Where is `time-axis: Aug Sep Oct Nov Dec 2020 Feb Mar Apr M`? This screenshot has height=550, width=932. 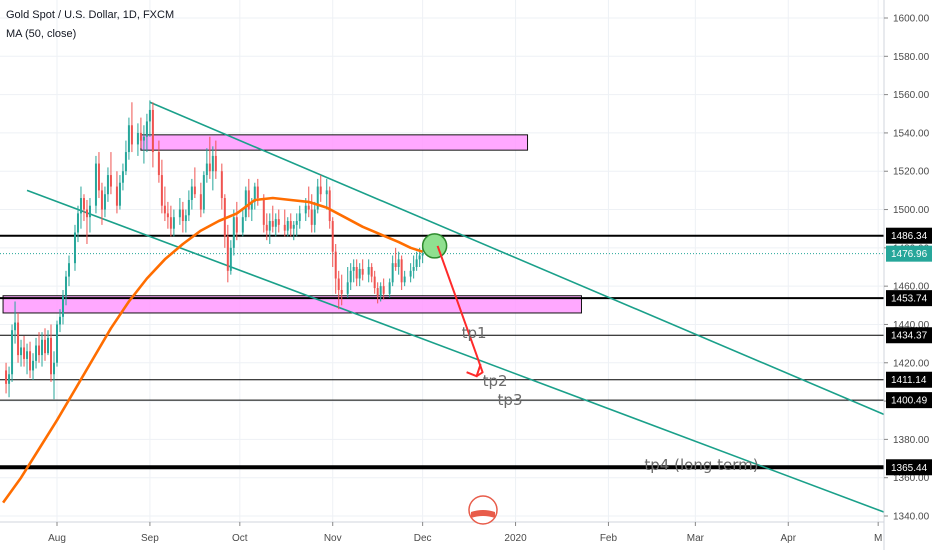
time-axis: Aug Sep Oct Nov Dec 2020 Feb Mar Apr M is located at coordinates (442, 532).